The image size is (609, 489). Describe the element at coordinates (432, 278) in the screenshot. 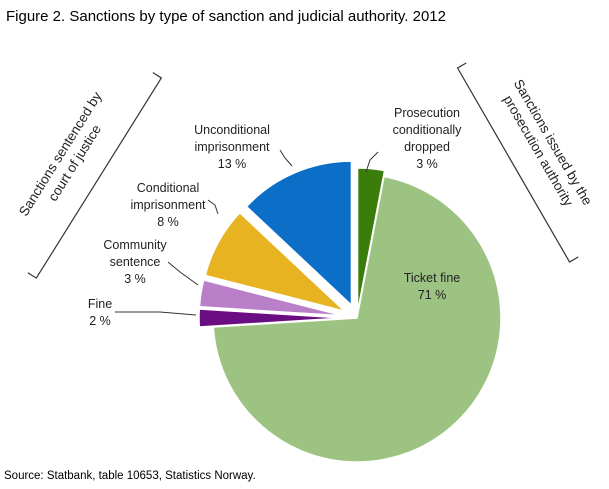

I see `category-label: Ticket fine` at that location.